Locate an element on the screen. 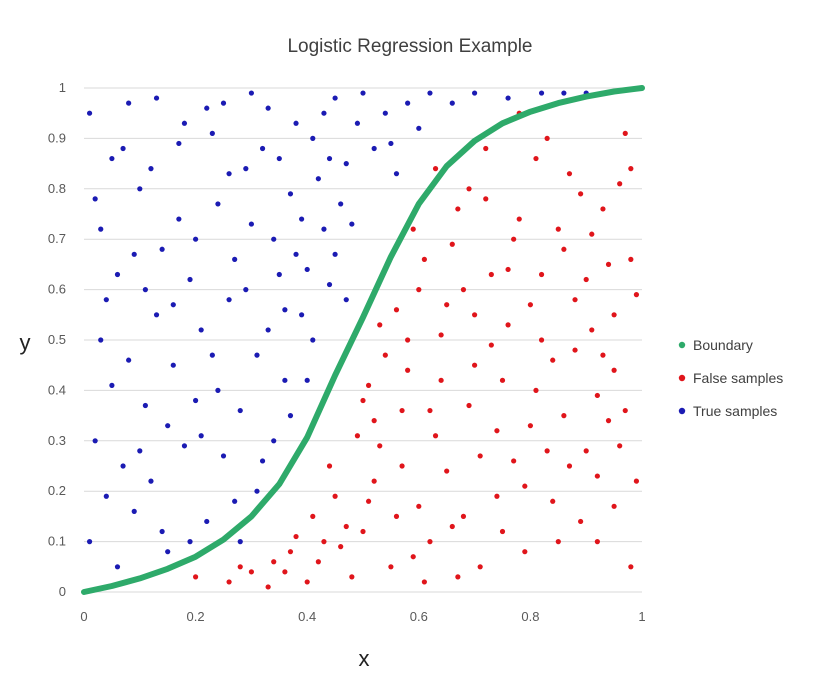  x-tick-label: 0.6 is located at coordinates (419, 616).